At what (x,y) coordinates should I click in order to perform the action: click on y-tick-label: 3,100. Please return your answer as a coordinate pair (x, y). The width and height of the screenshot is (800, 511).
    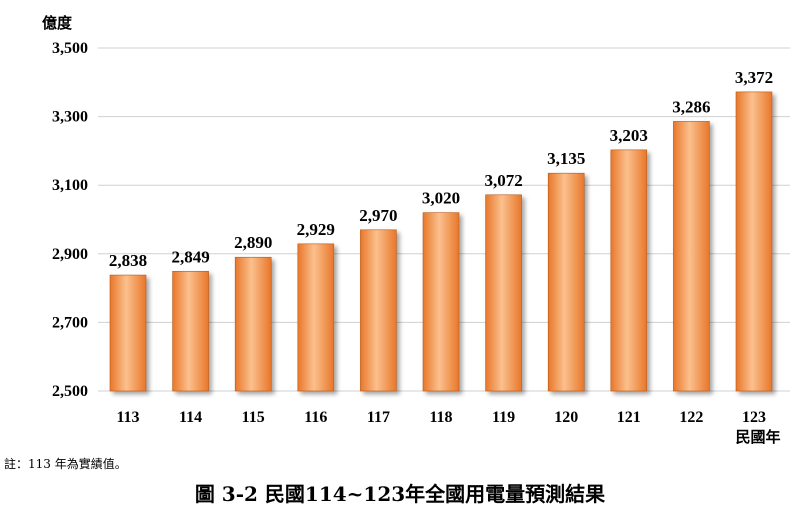
    Looking at the image, I should click on (70, 185).